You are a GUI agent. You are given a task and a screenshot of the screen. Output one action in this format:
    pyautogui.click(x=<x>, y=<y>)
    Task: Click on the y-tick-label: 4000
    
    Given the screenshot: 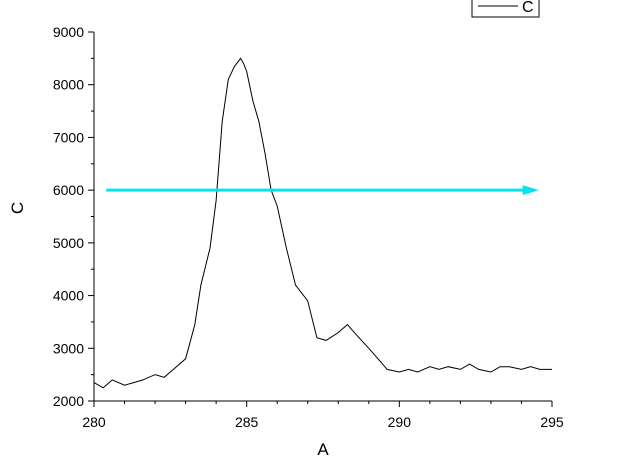 What is the action you would take?
    pyautogui.click(x=68, y=296)
    